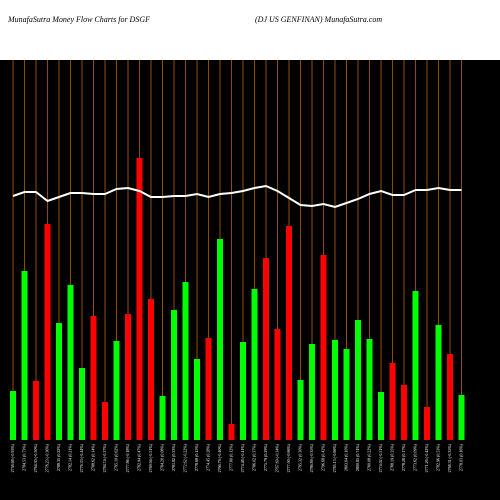 The height and width of the screenshot is (500, 500). Describe the element at coordinates (322, 457) in the screenshot. I see `x-tick-label: 2796.68 (0.42%)` at that location.